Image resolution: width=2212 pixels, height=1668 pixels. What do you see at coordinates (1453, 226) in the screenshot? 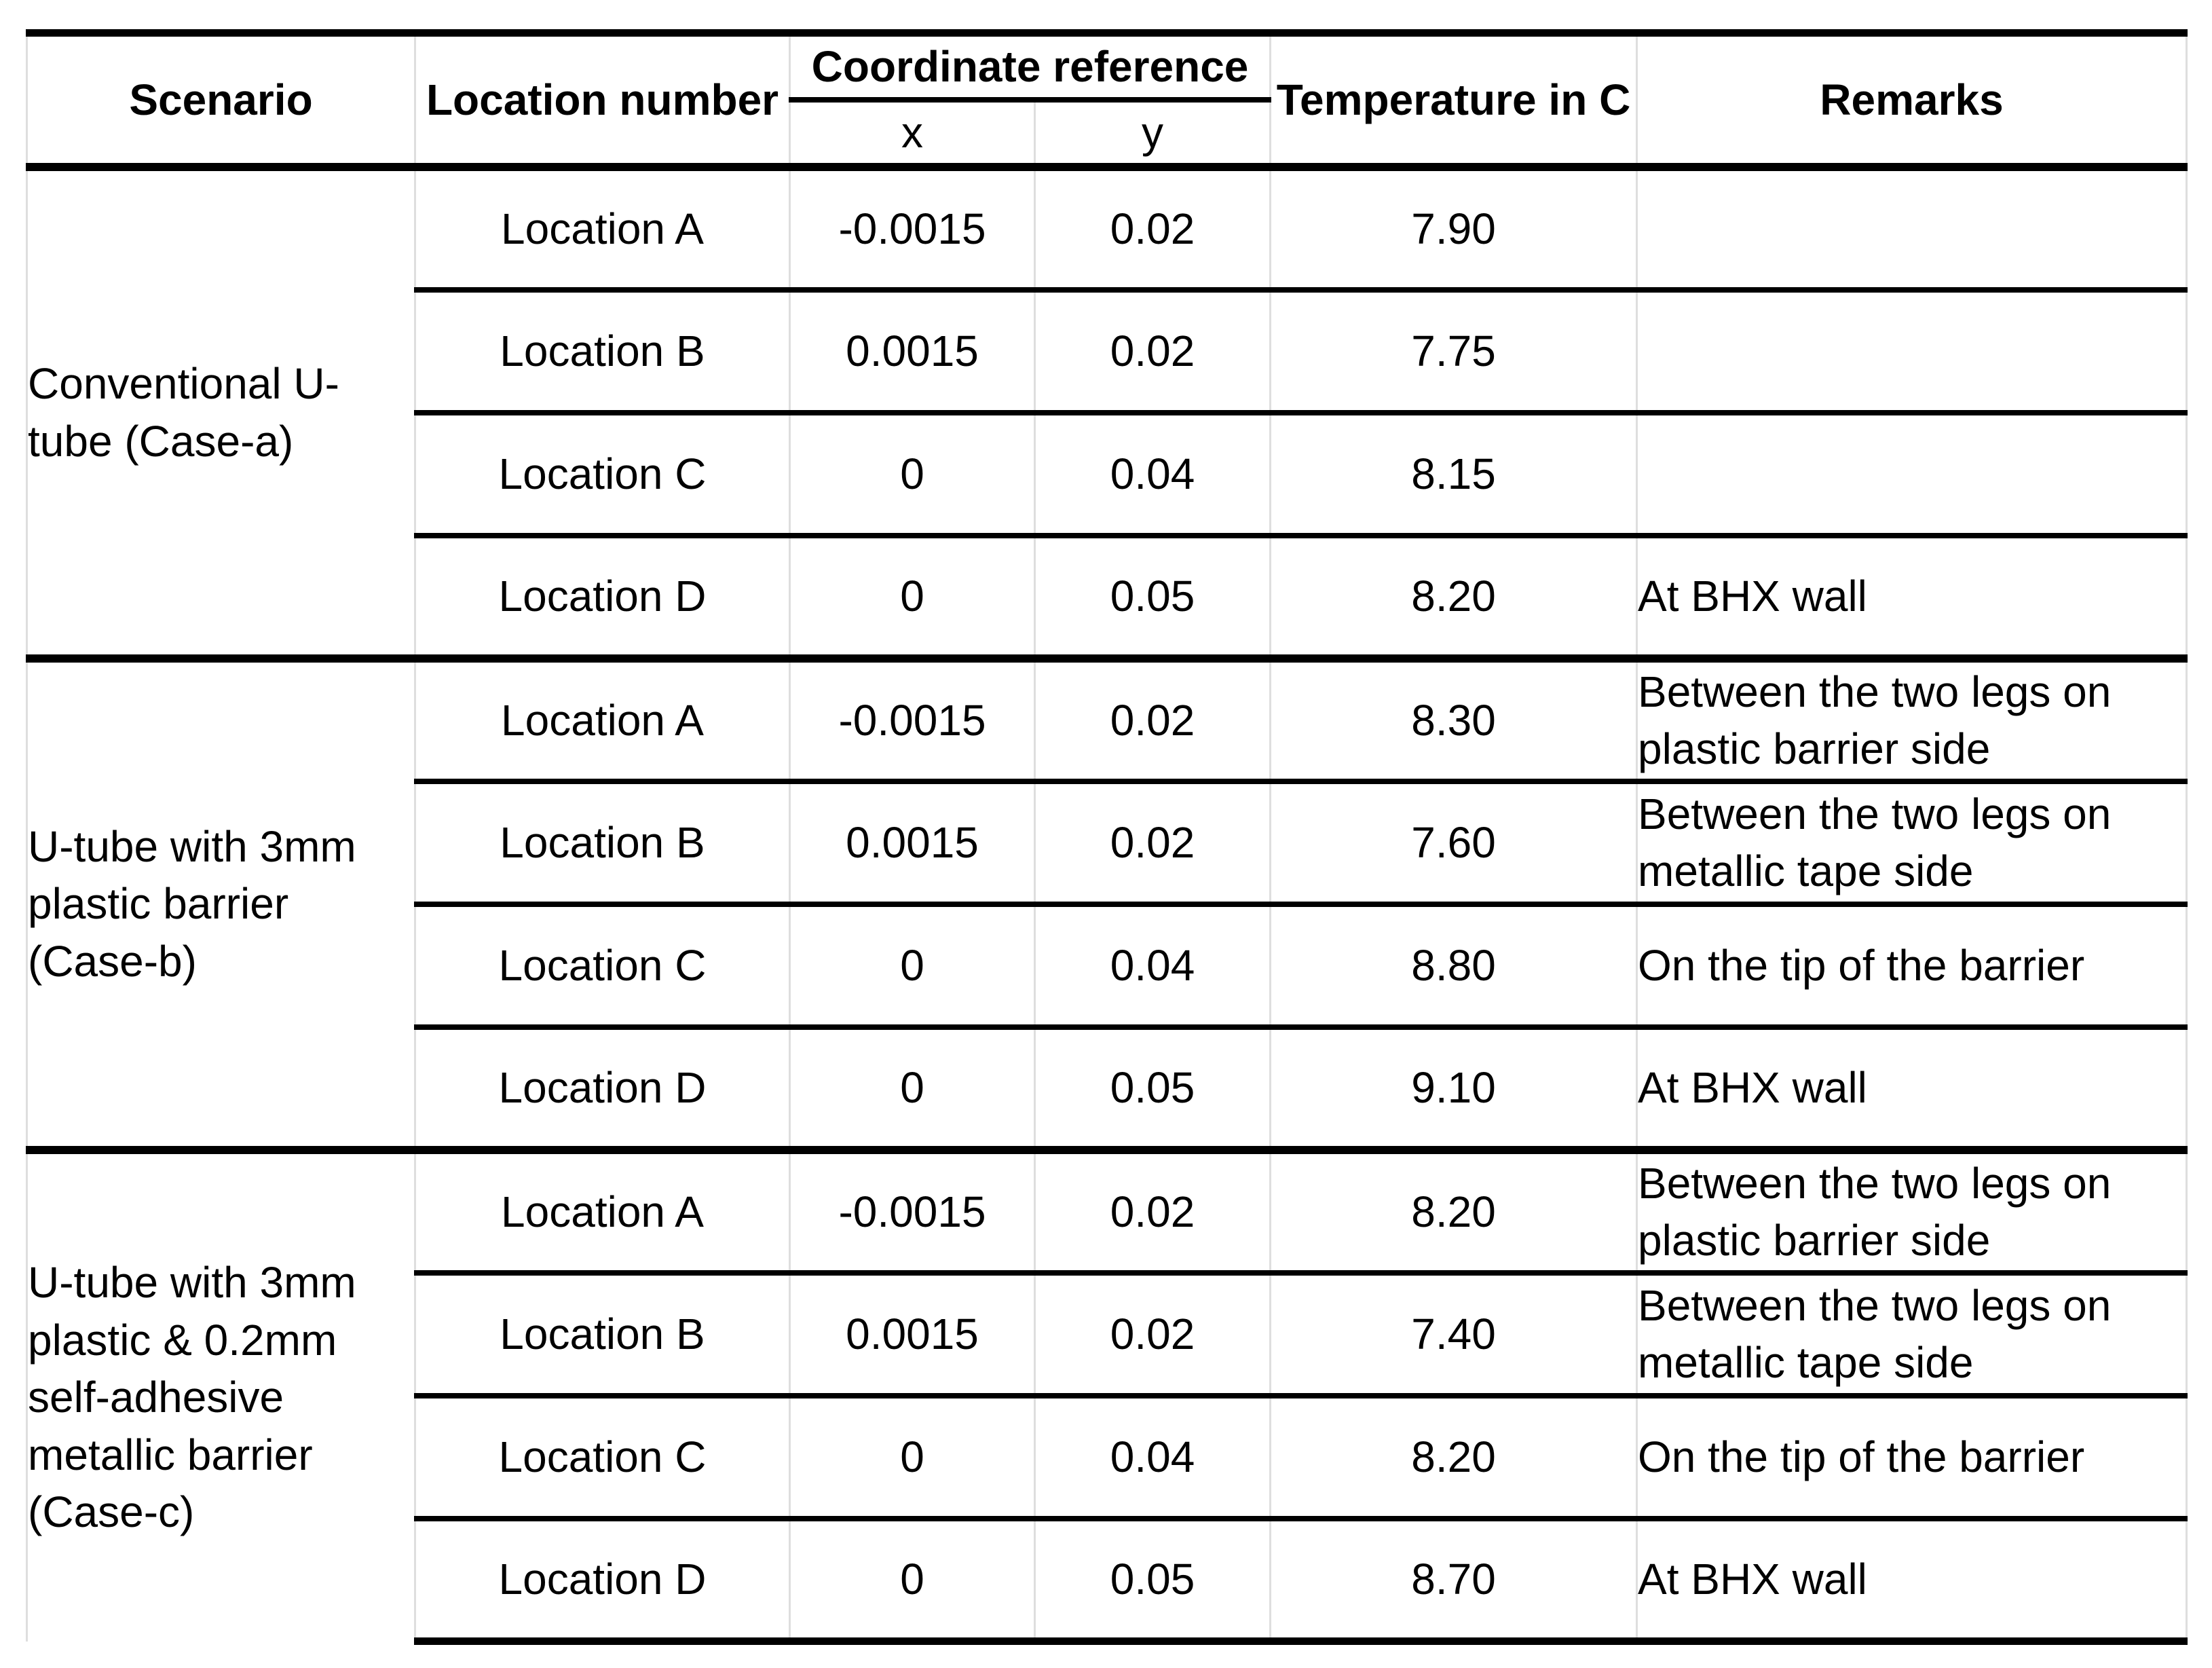
I see `temperature-cell: 7.90` at bounding box center [1453, 226].